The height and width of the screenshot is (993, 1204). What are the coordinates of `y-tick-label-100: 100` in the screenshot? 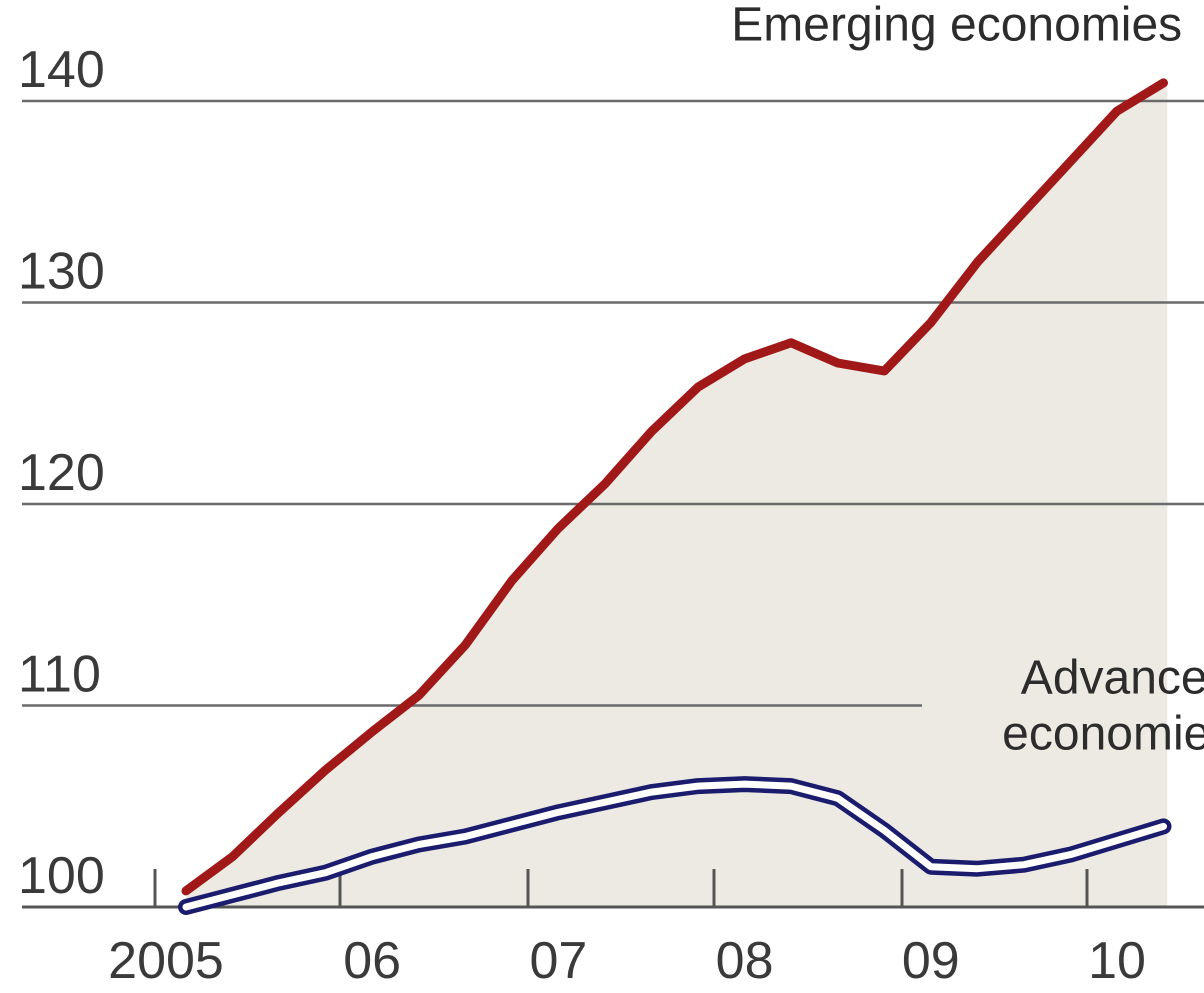 It's located at (61, 876).